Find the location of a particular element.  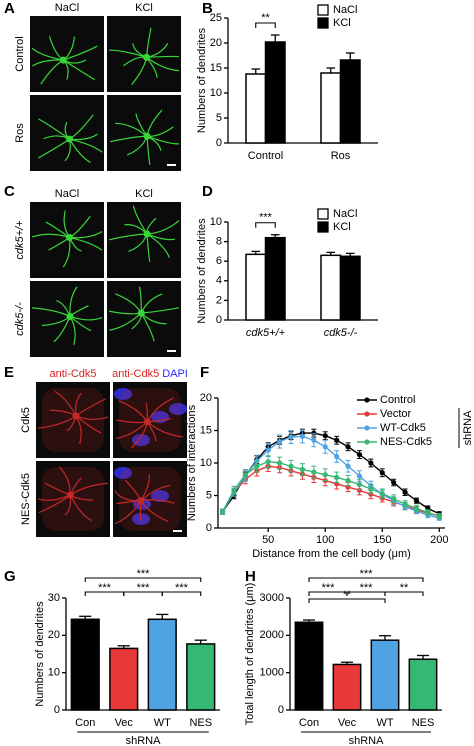

panel-letter: D is located at coordinates (207, 191).